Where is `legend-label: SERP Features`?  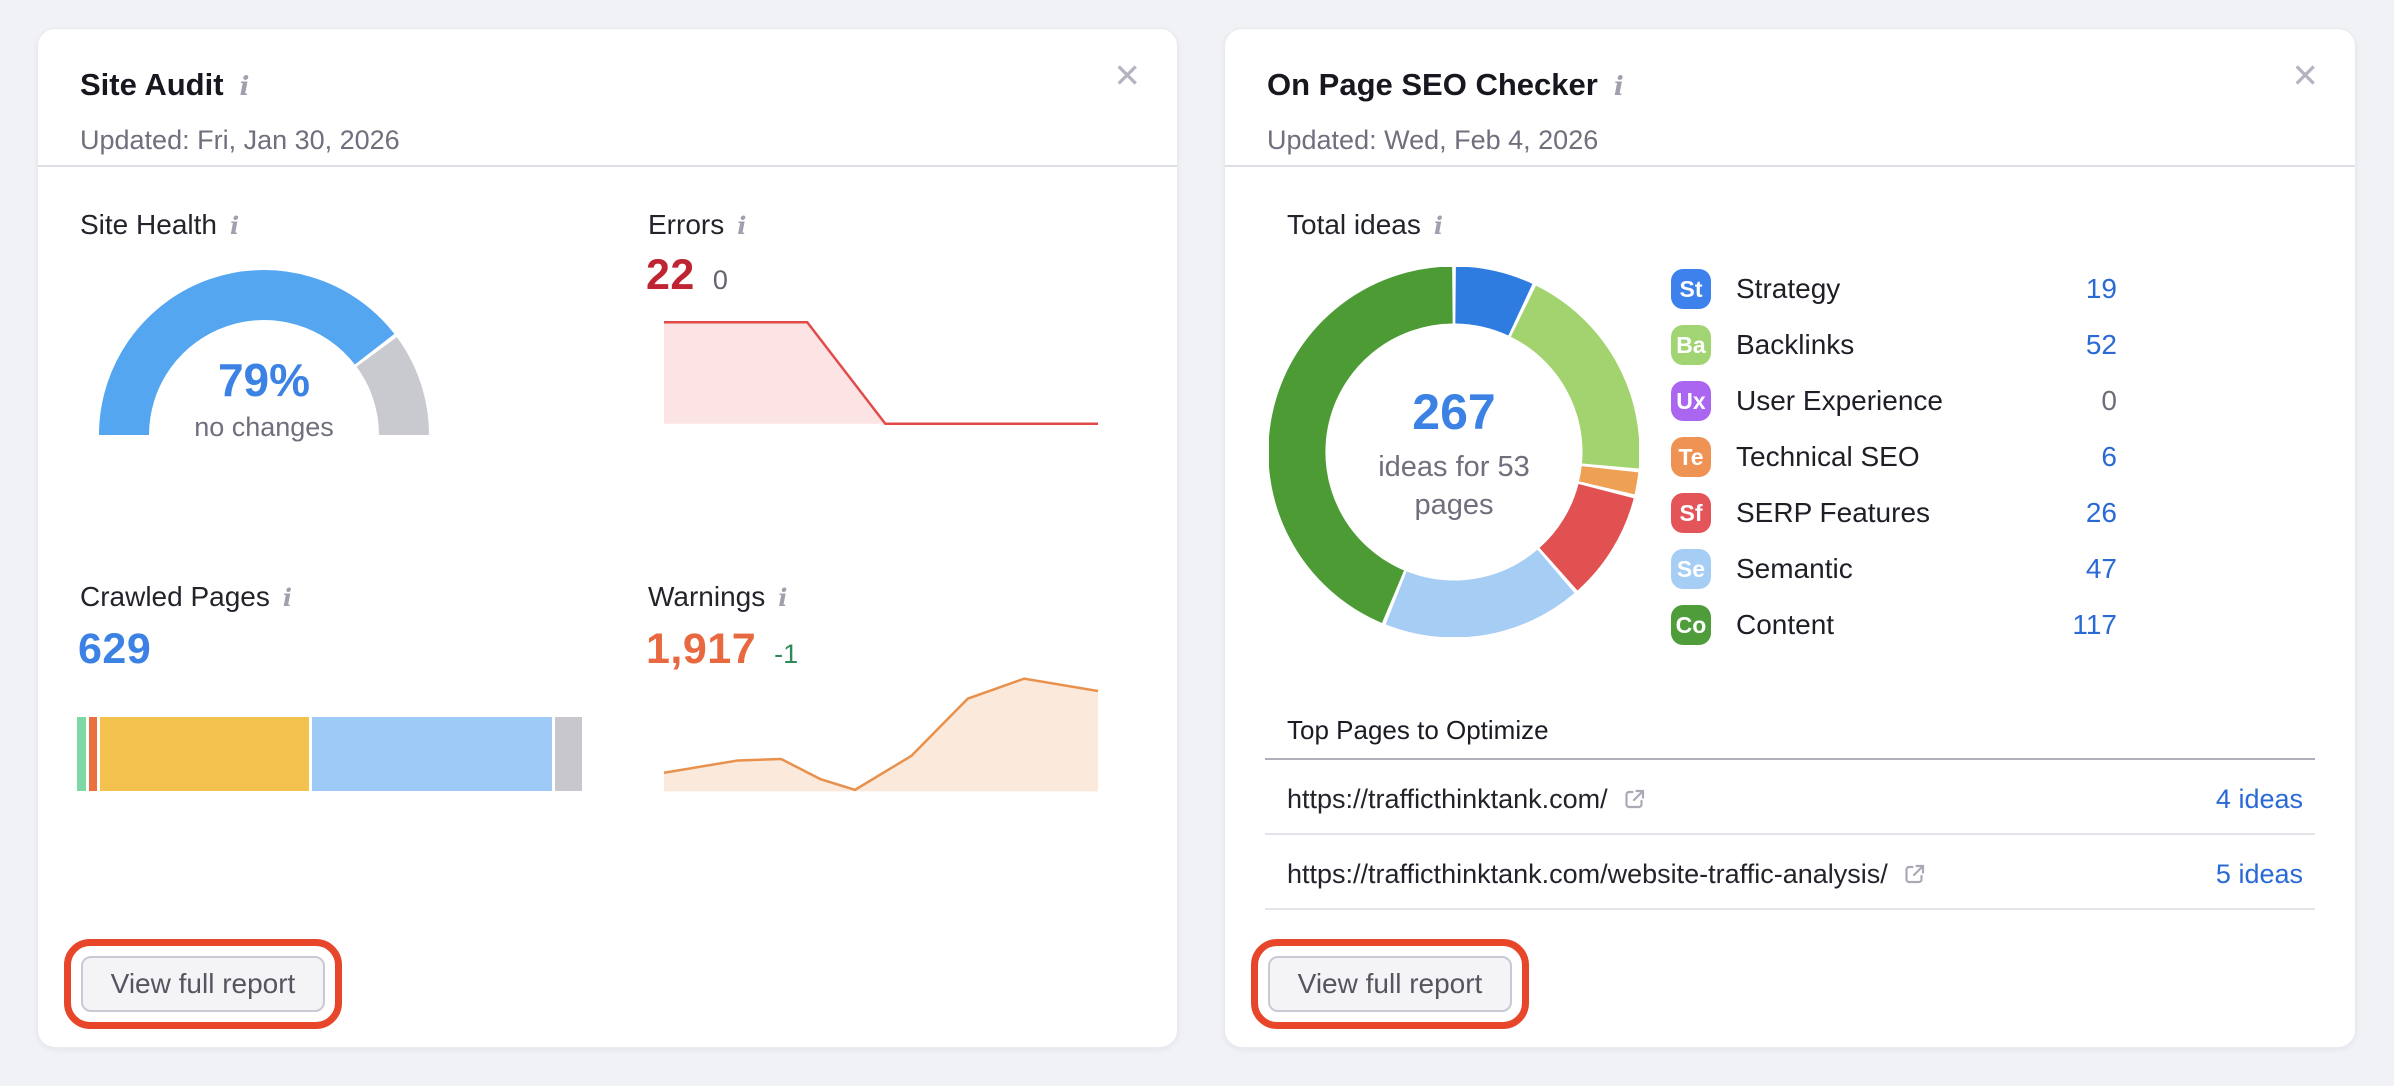 legend-label: SERP Features is located at coordinates (1833, 512).